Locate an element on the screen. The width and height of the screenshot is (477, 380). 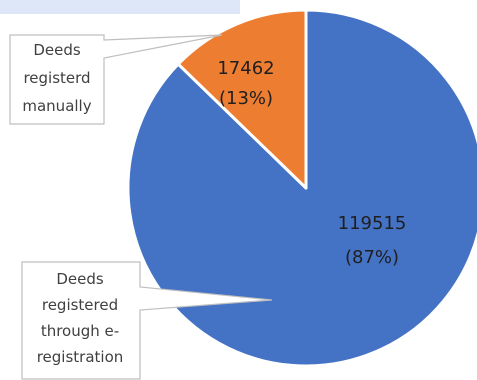
value-label-manual: 17462 (13%) is located at coordinates (245, 83).